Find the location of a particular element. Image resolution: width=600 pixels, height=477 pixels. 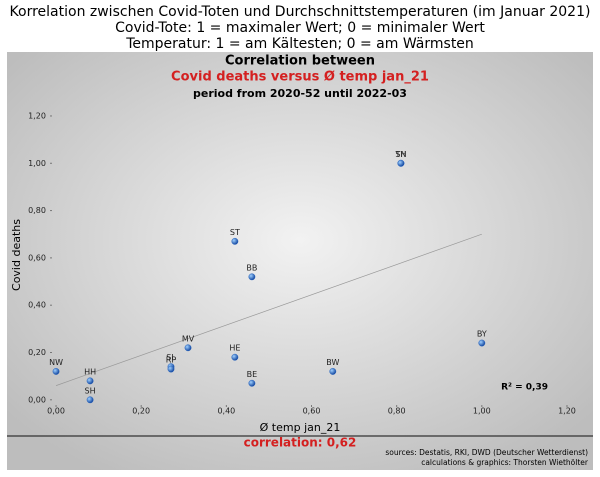

y-tick-label: 0,00 is located at coordinates (37, 399).